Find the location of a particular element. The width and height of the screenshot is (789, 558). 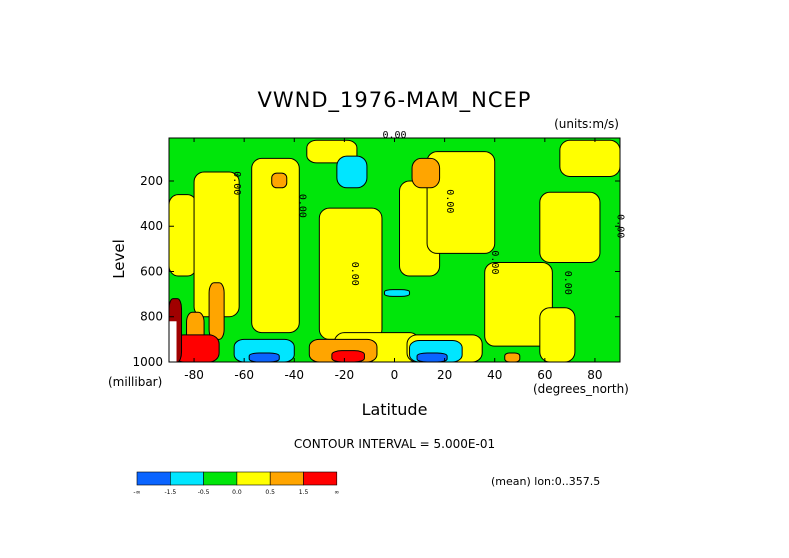

y-tick-label: 1000 is located at coordinates (147, 362).